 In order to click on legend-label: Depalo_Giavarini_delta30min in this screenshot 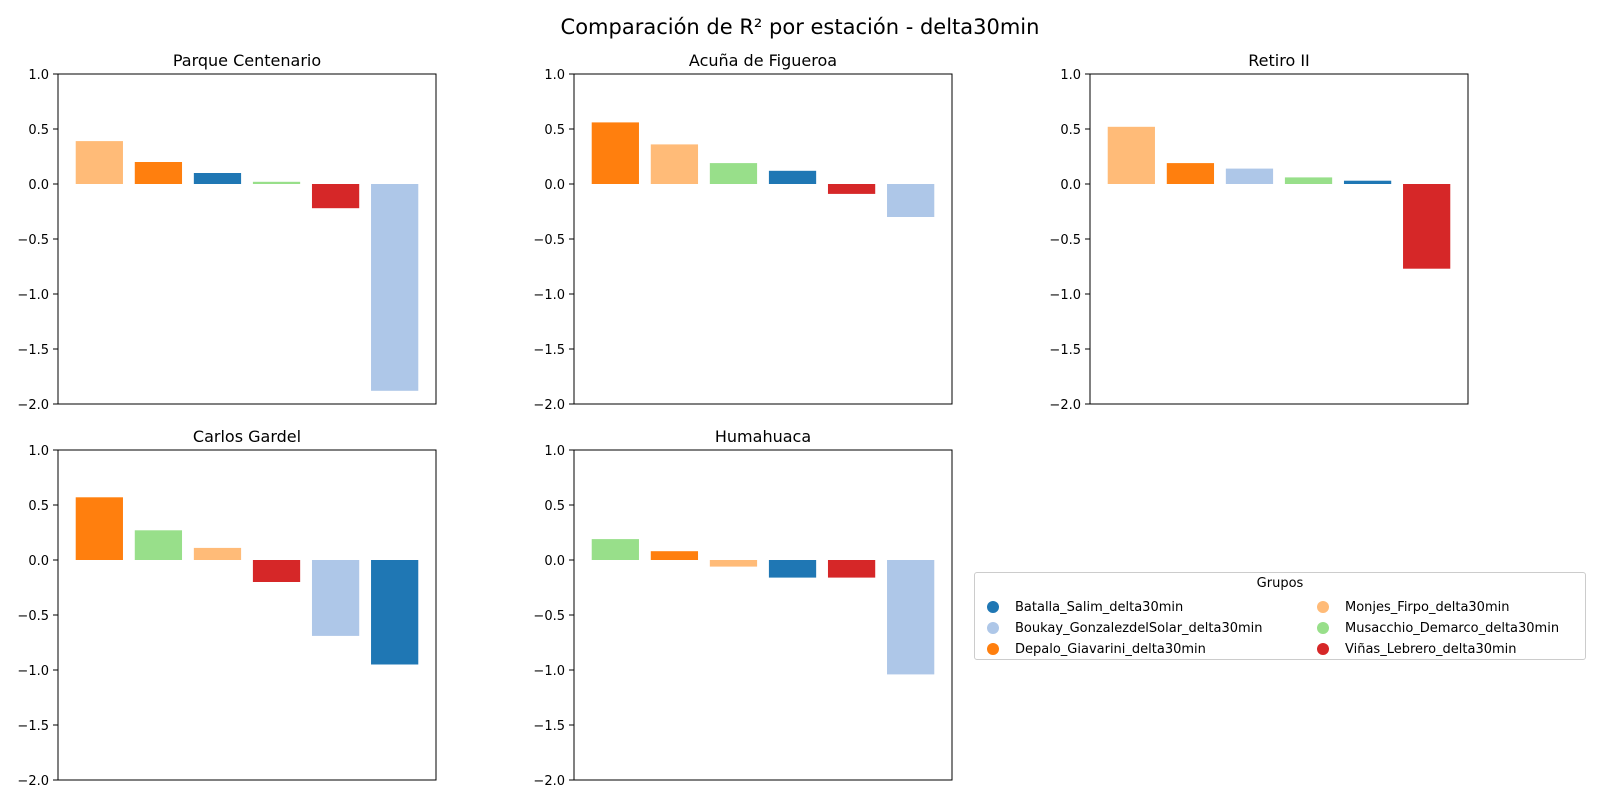, I will do `click(1110, 649)`.